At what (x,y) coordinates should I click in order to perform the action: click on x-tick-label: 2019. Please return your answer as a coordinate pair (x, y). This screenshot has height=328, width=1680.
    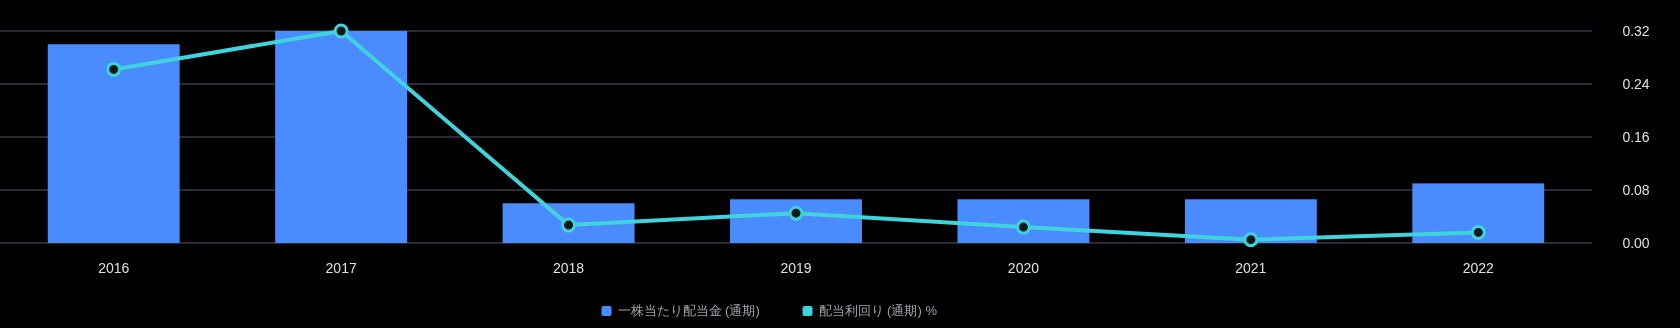
    Looking at the image, I should click on (796, 268).